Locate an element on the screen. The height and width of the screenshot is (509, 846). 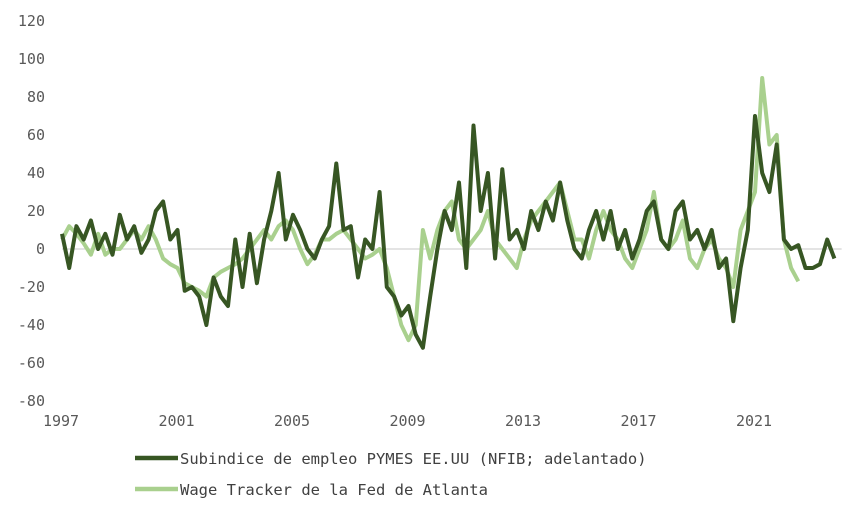
y-tick-label: -80 is located at coordinates (31, 401).